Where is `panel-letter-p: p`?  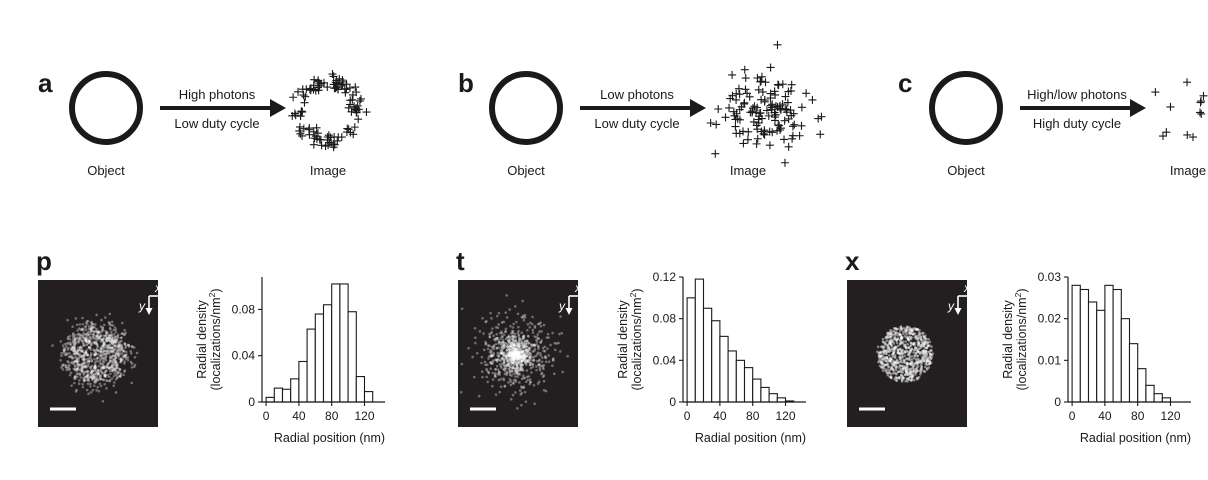
panel-letter-p: p is located at coordinates (44, 261).